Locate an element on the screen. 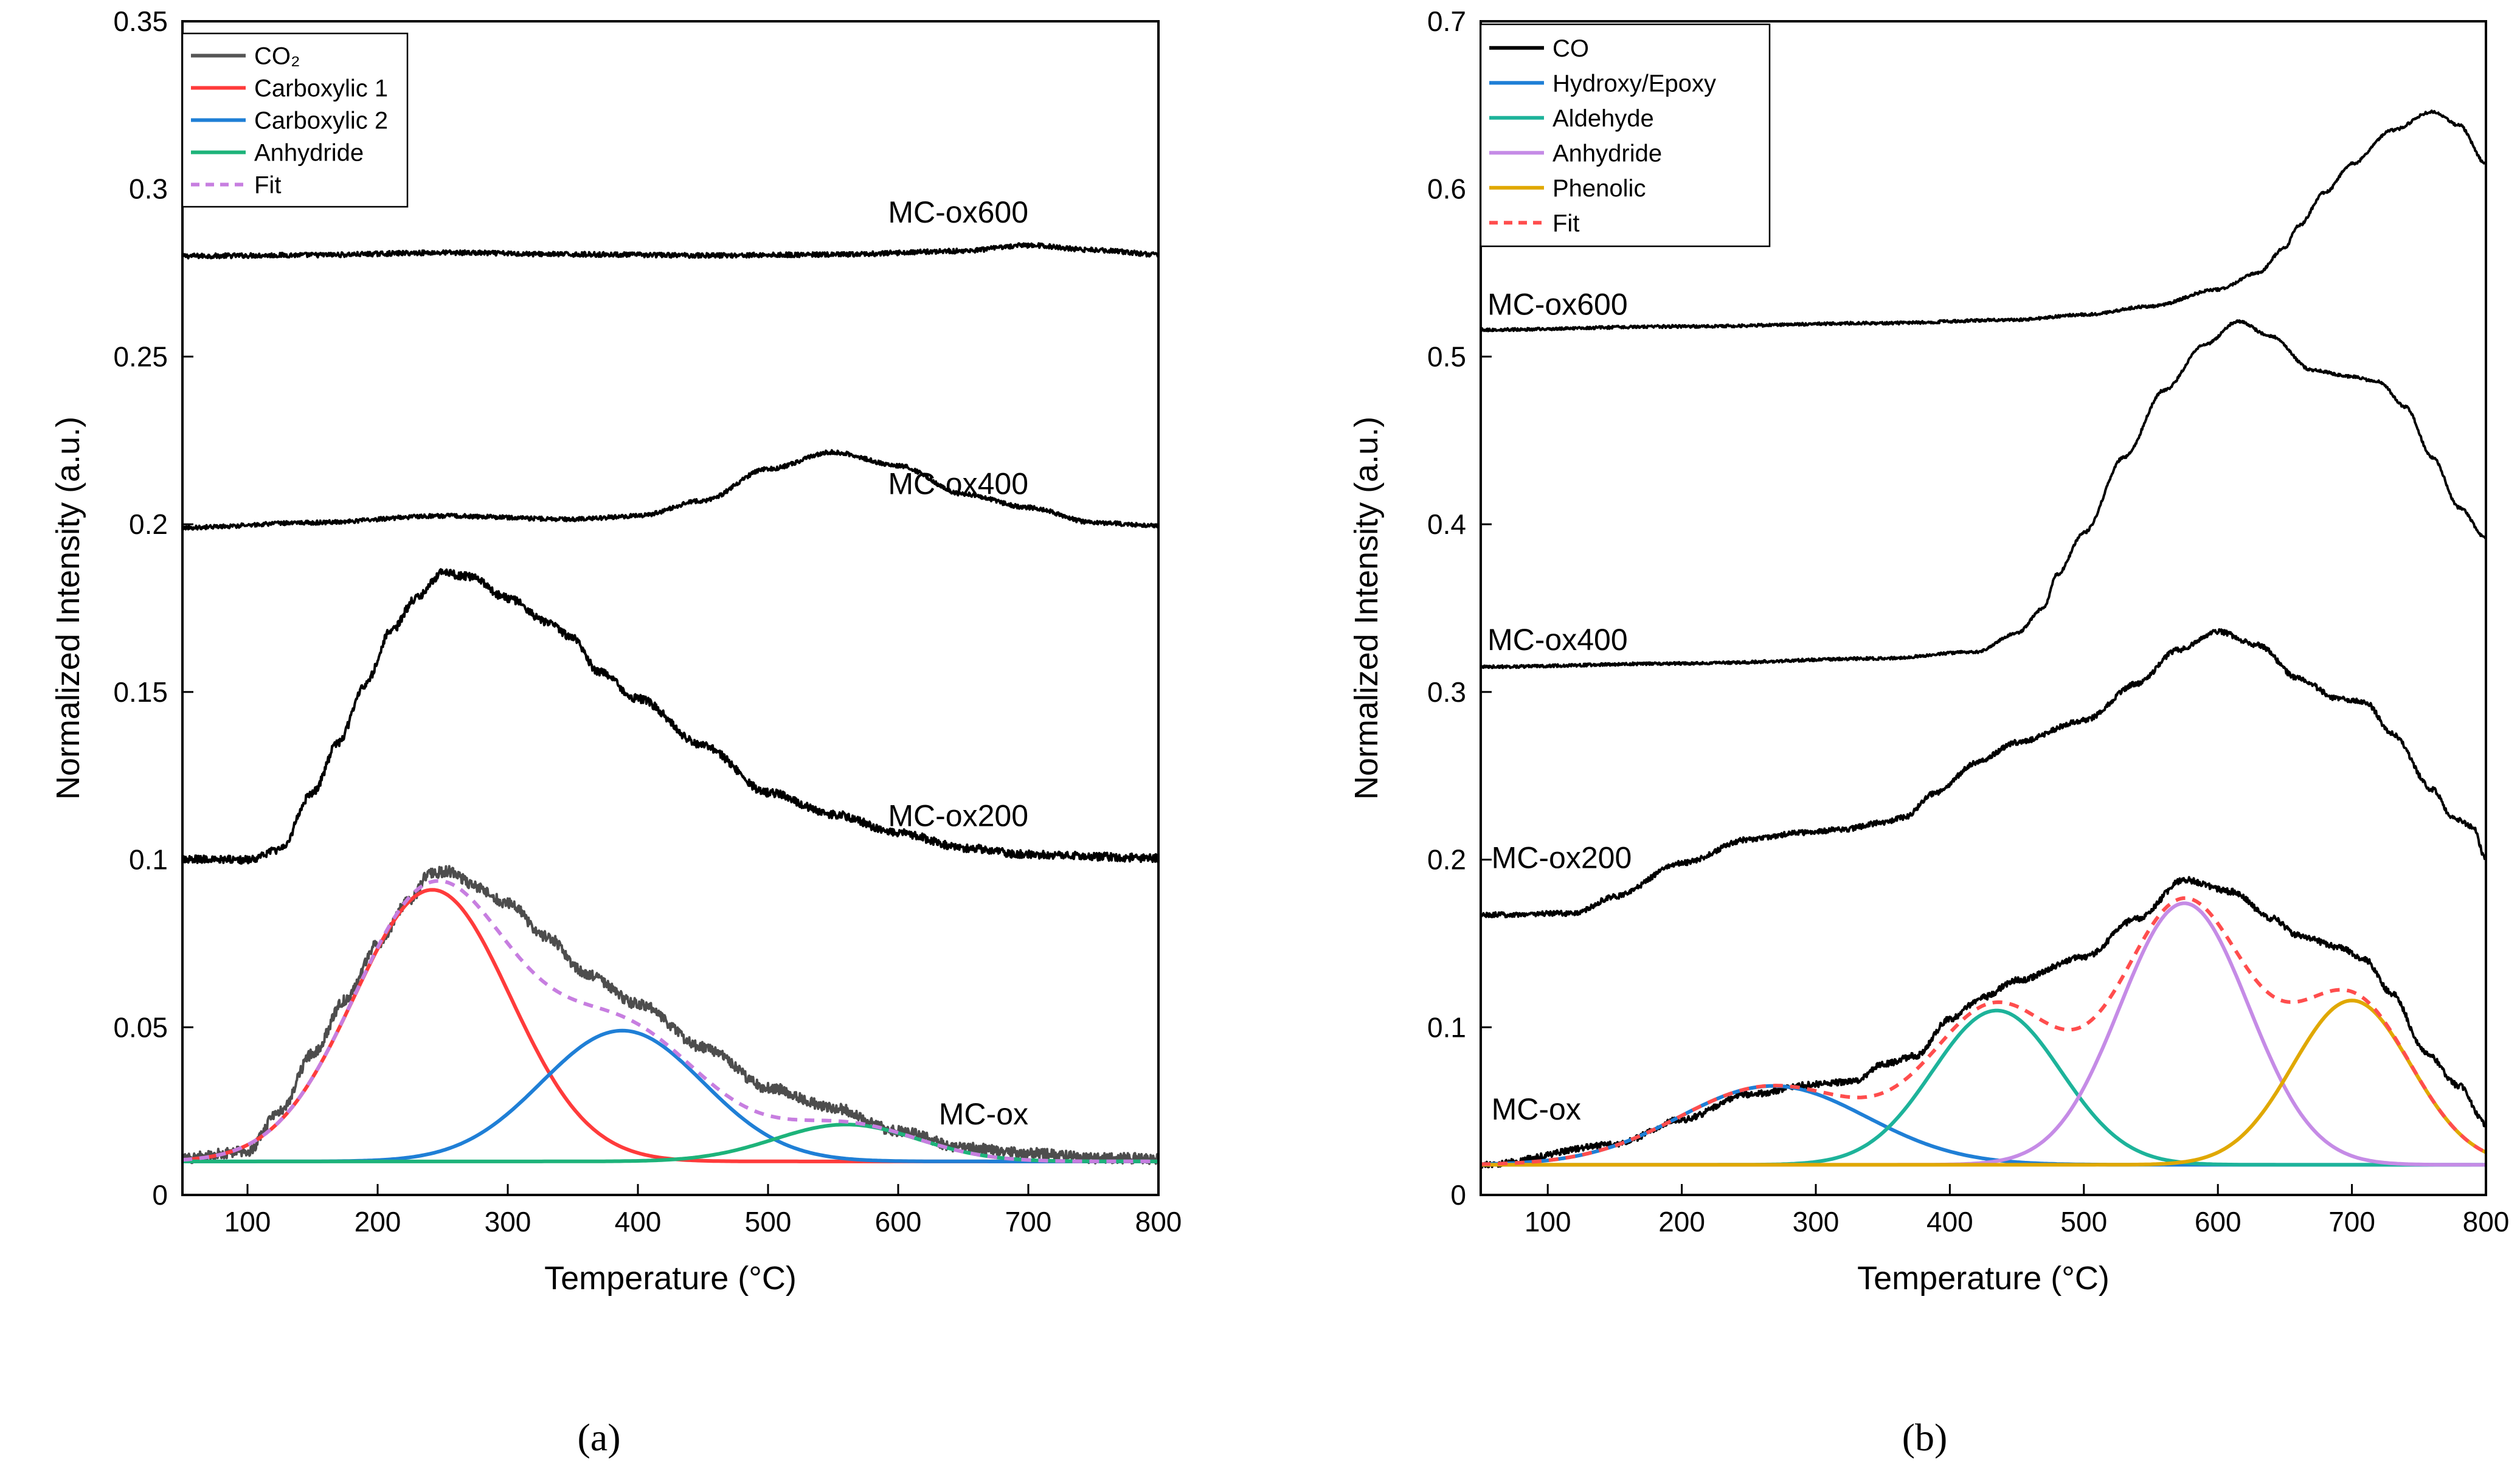 The width and height of the screenshot is (2520, 1468). legend-entry: Hydroxy/Epoxy is located at coordinates (1634, 83).